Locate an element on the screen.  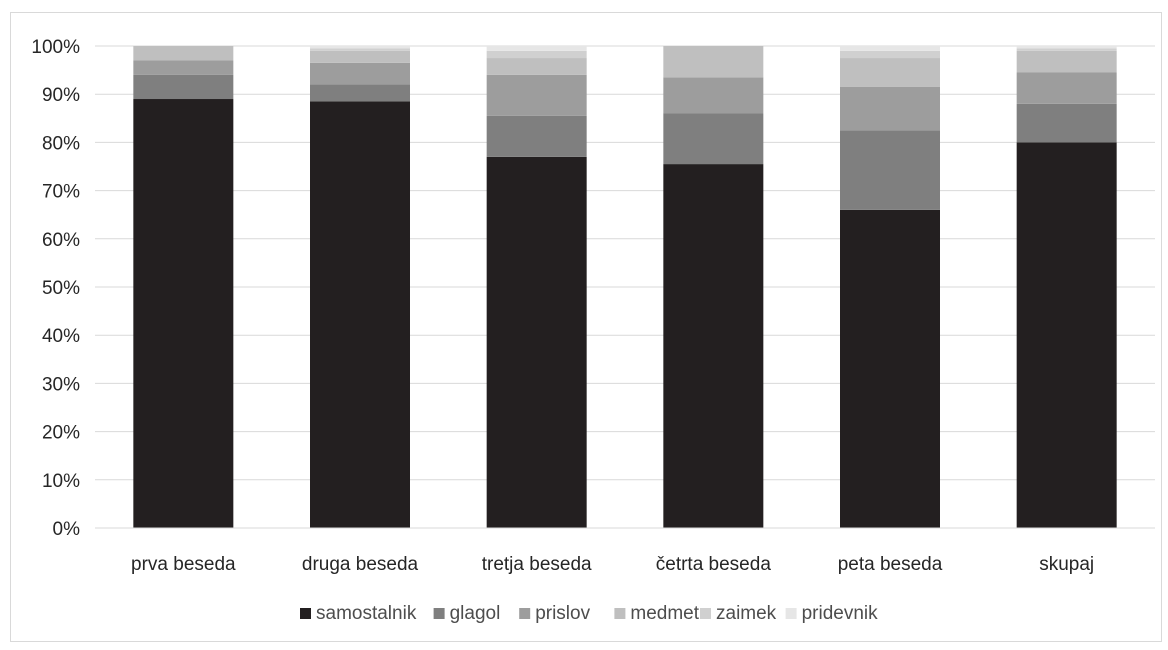
y-tick-label: 60% is located at coordinates (61, 240).